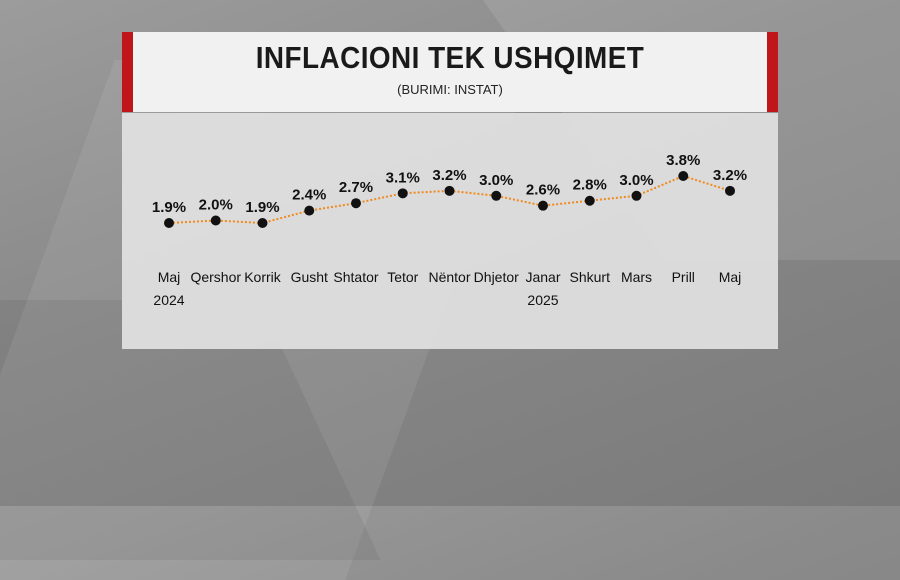 The width and height of the screenshot is (900, 580). What do you see at coordinates (590, 277) in the screenshot?
I see `x-tick-label: Shkurt` at bounding box center [590, 277].